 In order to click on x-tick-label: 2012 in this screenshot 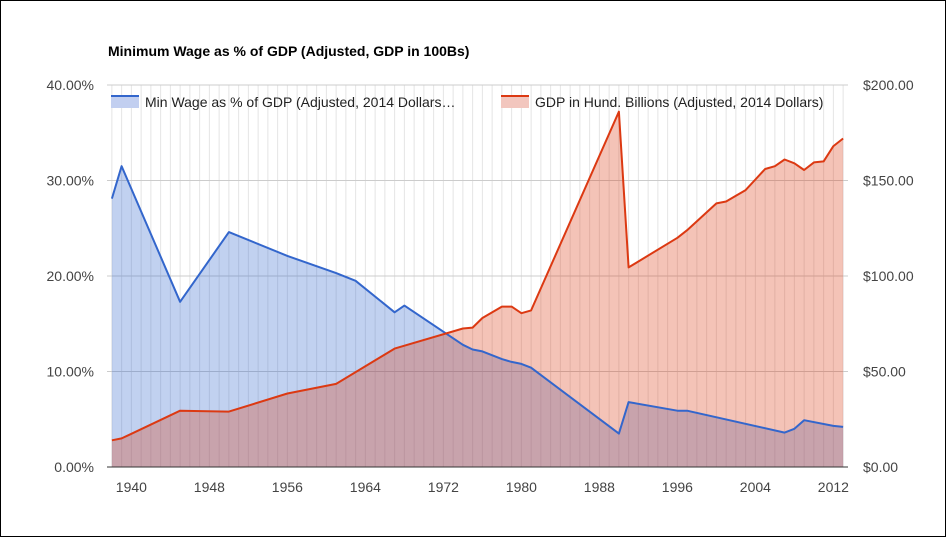, I will do `click(833, 487)`.